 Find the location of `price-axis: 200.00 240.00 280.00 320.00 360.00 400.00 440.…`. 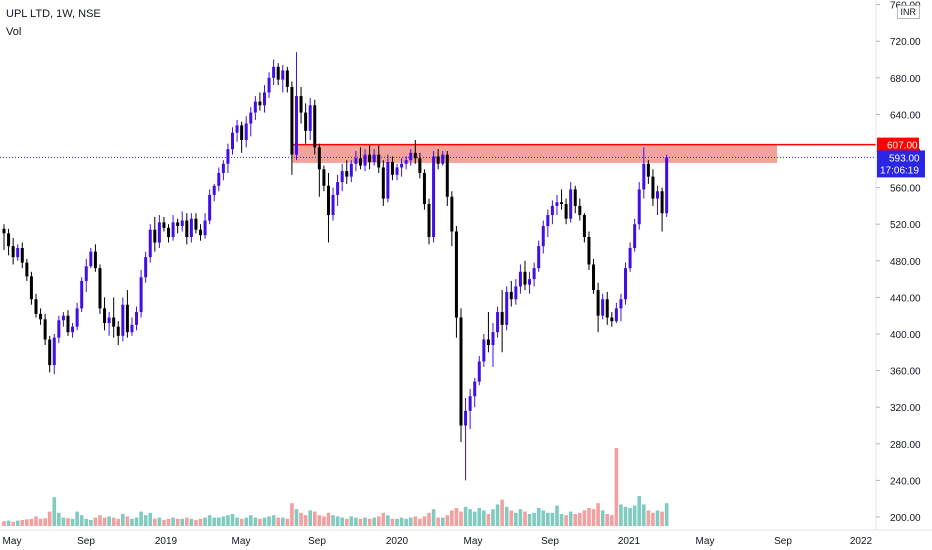

price-axis: 200.00 240.00 280.00 320.00 360.00 400.00 440.… is located at coordinates (898, 262).